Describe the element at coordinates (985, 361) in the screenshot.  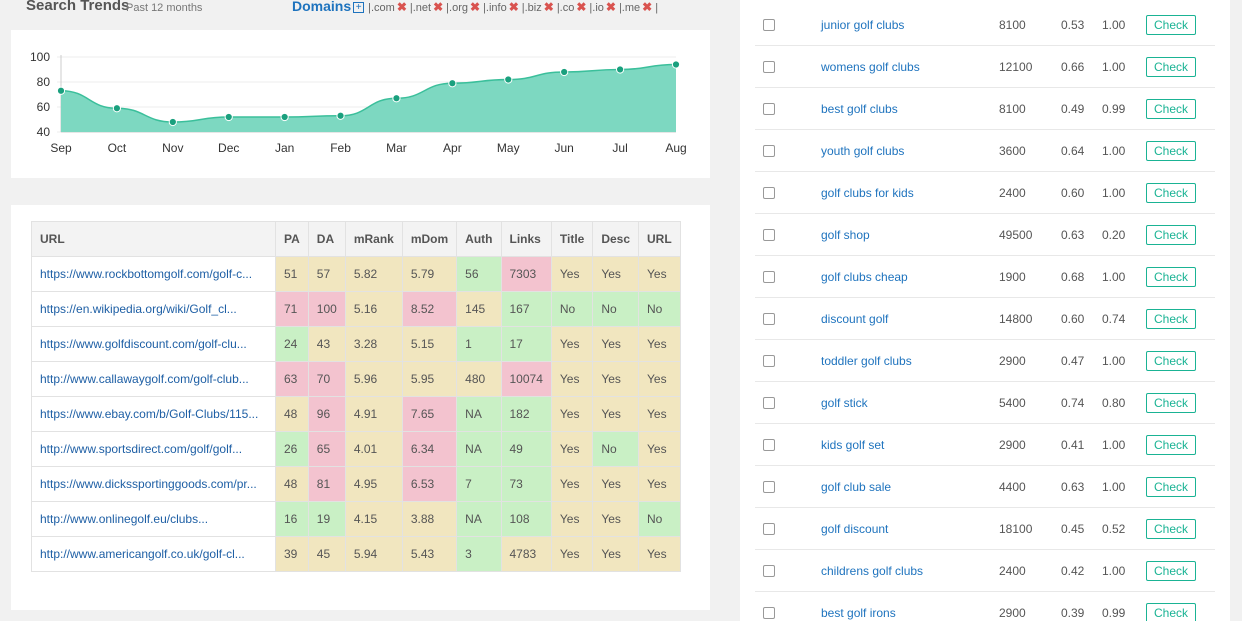
I see `keyword-row: toddler golf clubs 2900 0.47 1.00 Check` at that location.